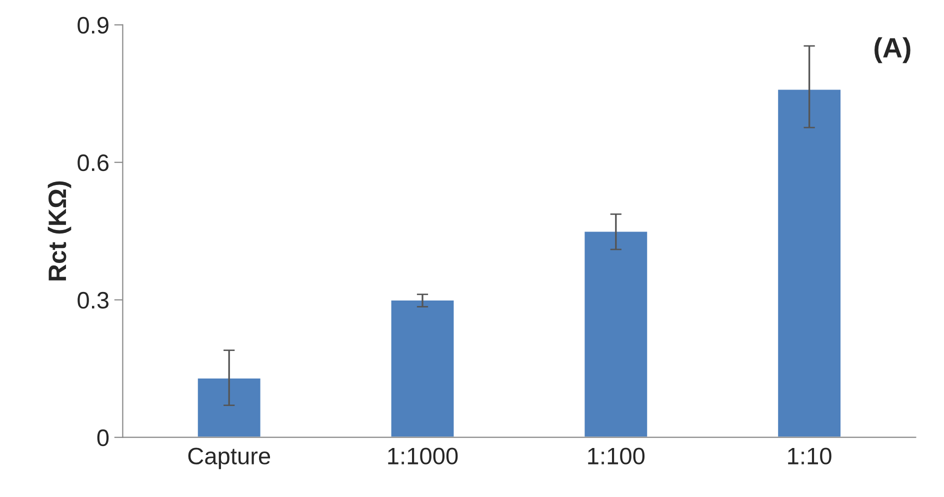  Describe the element at coordinates (229, 459) in the screenshot. I see `x-tick-label: Capture` at that location.